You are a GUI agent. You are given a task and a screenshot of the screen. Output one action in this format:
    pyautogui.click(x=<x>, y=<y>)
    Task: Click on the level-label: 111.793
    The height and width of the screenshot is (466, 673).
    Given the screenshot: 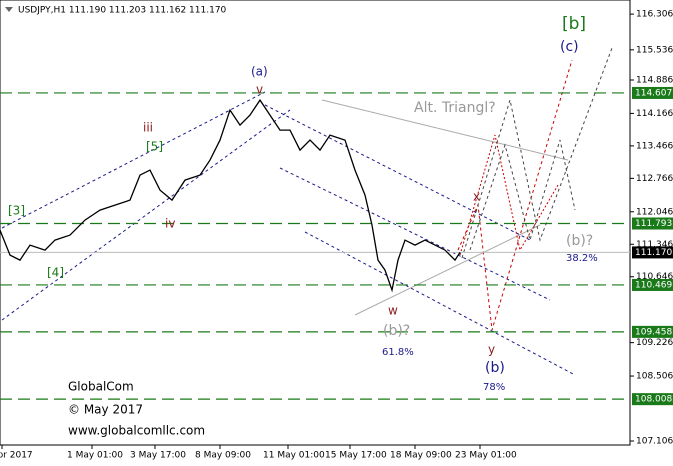 What is the action you would take?
    pyautogui.click(x=653, y=224)
    